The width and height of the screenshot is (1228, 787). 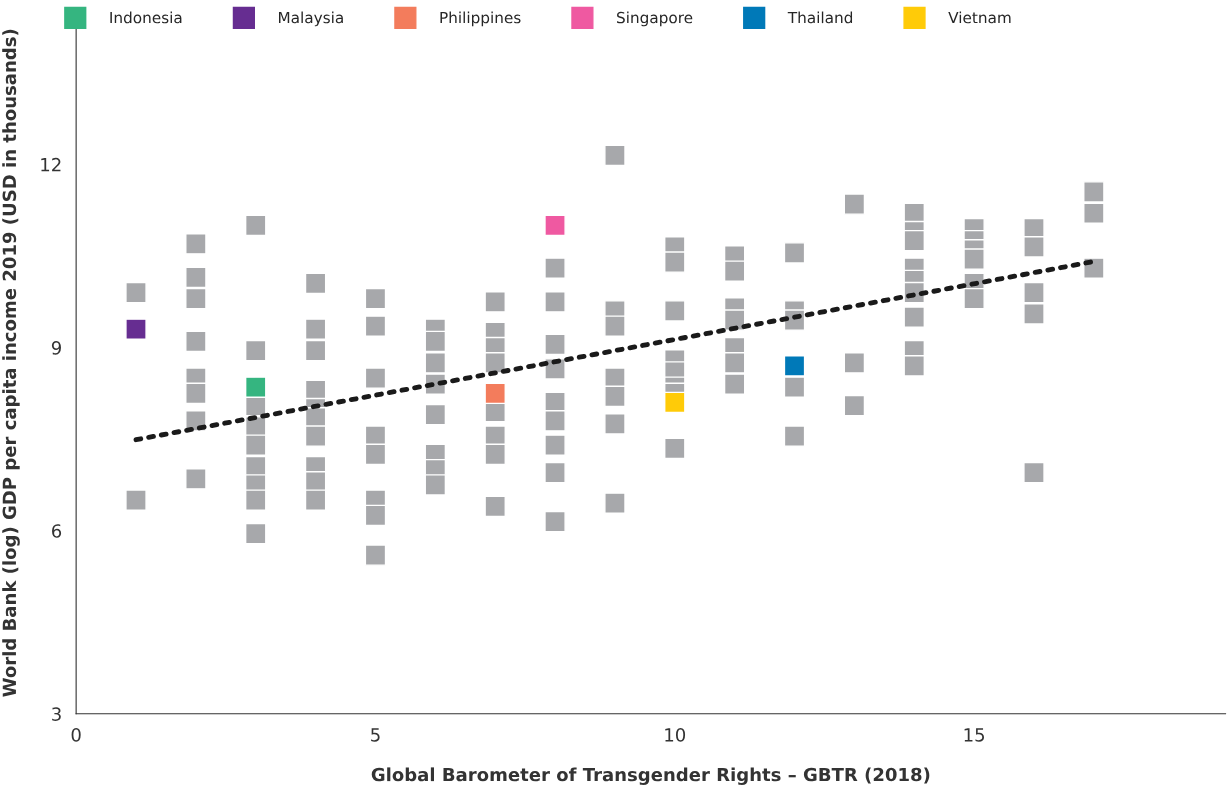 What do you see at coordinates (375, 735) in the screenshot?
I see `x-tick-label: 5` at bounding box center [375, 735].